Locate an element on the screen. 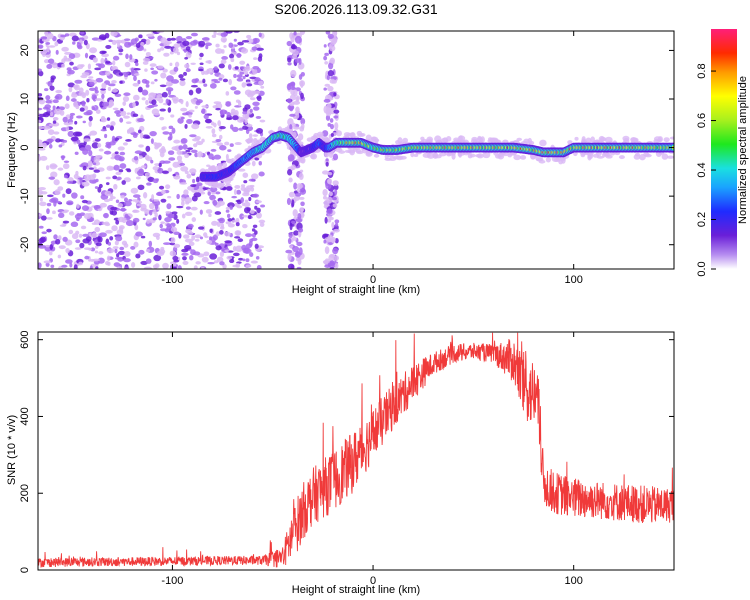  snr-ylabel: SNR (10 * v/v) is located at coordinates (12, 450).